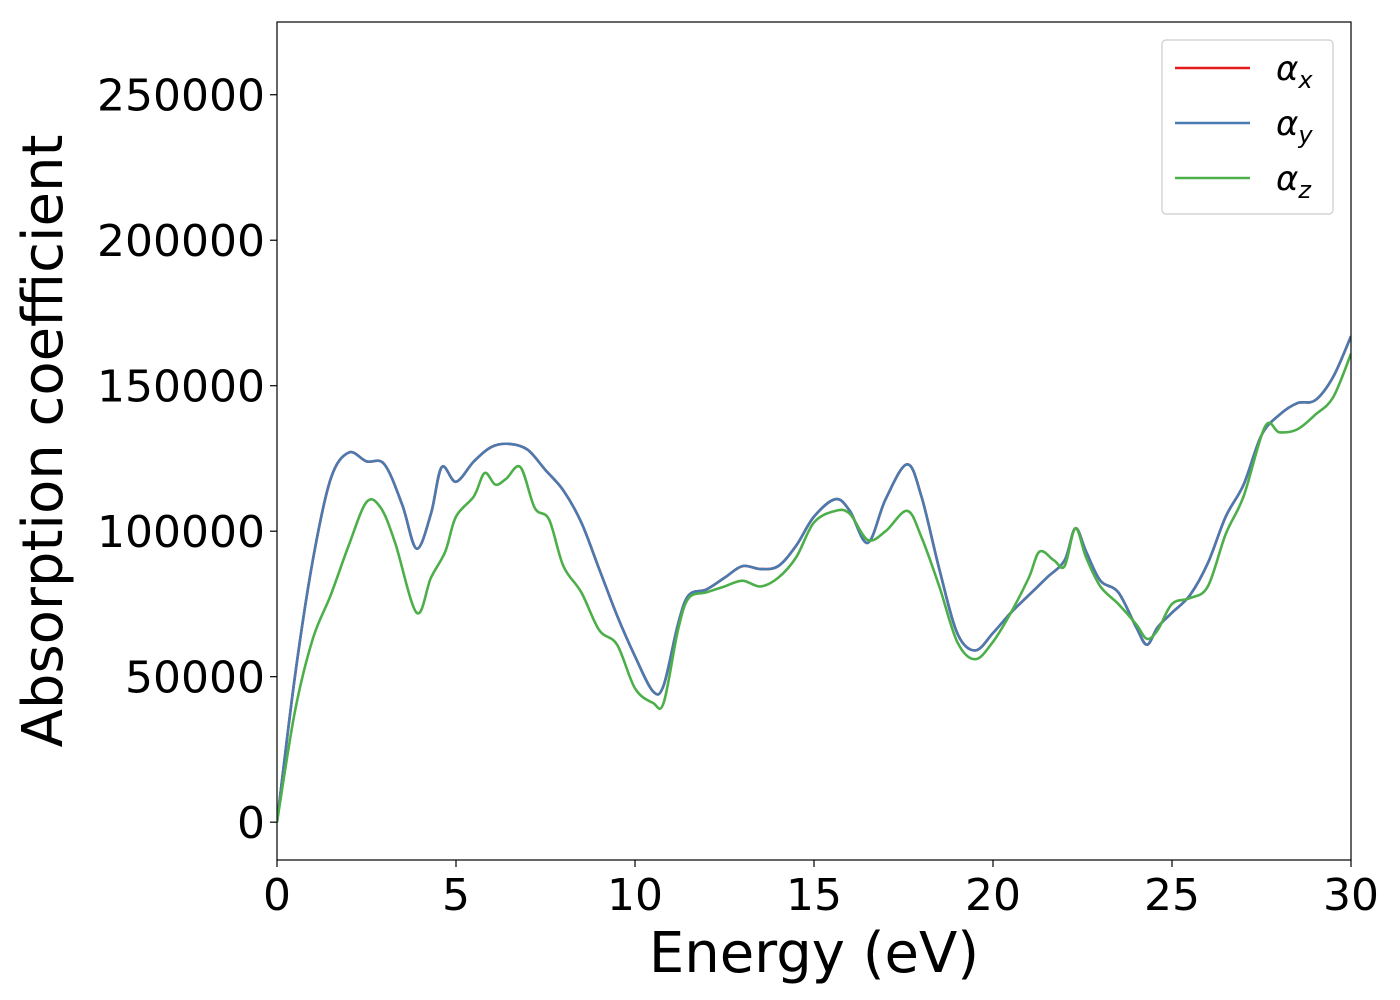 The width and height of the screenshot is (1400, 1000). Describe the element at coordinates (814, 895) in the screenshot. I see `x-tick-label: 15` at that location.